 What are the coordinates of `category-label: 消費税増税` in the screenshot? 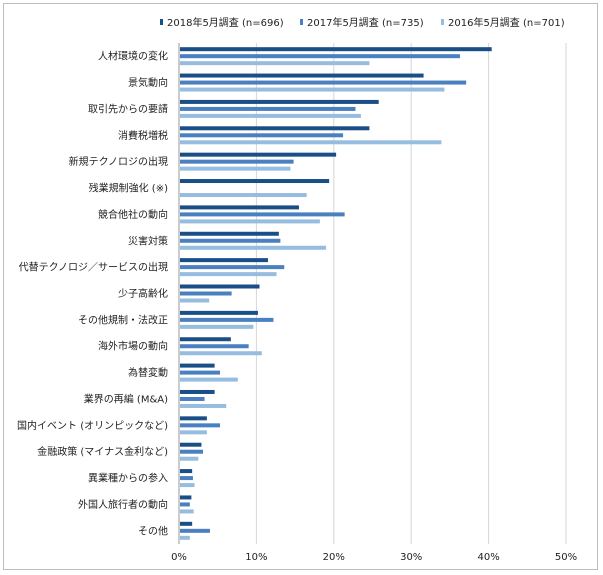 It's located at (143, 135).